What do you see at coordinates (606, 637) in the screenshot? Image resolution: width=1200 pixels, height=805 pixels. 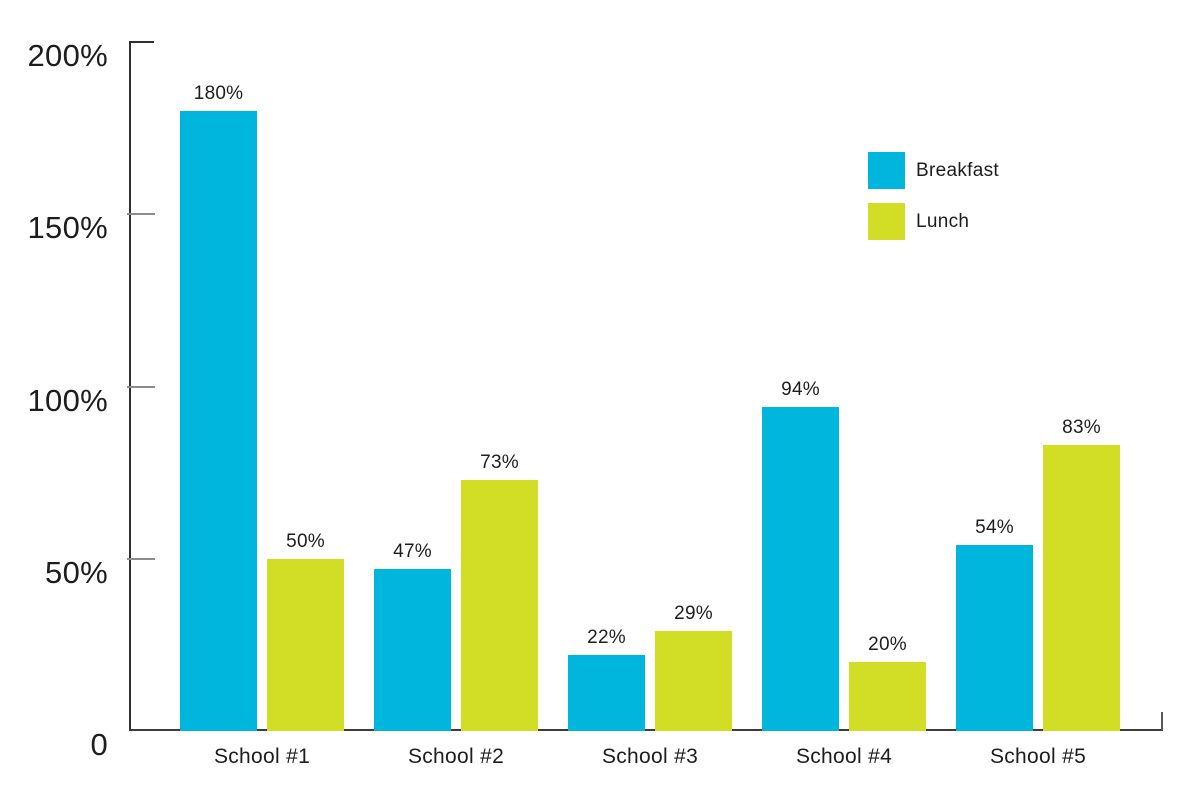 I see `bar-value-label: 22%` at bounding box center [606, 637].